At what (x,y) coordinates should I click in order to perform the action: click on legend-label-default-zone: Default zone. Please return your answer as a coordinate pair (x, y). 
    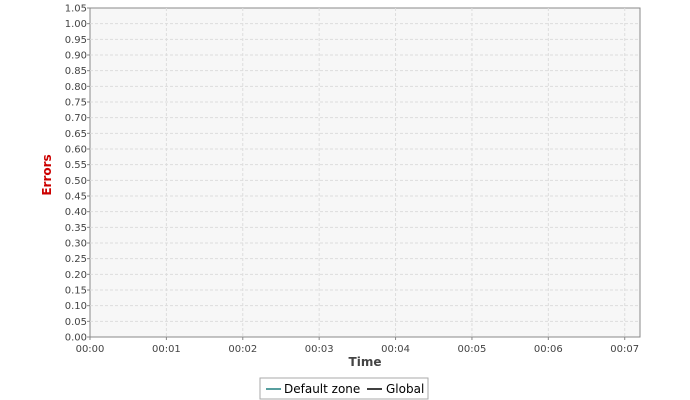
    Looking at the image, I should click on (322, 389).